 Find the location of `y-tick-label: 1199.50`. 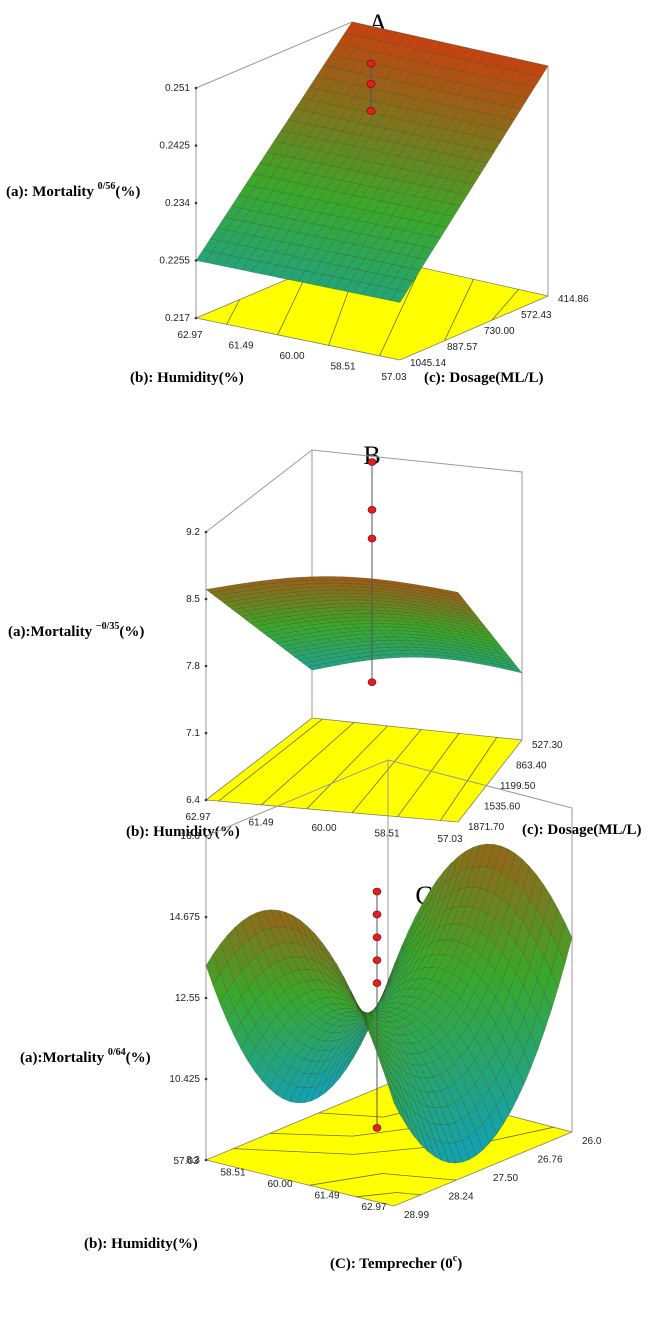

y-tick-label: 1199.50 is located at coordinates (518, 786).